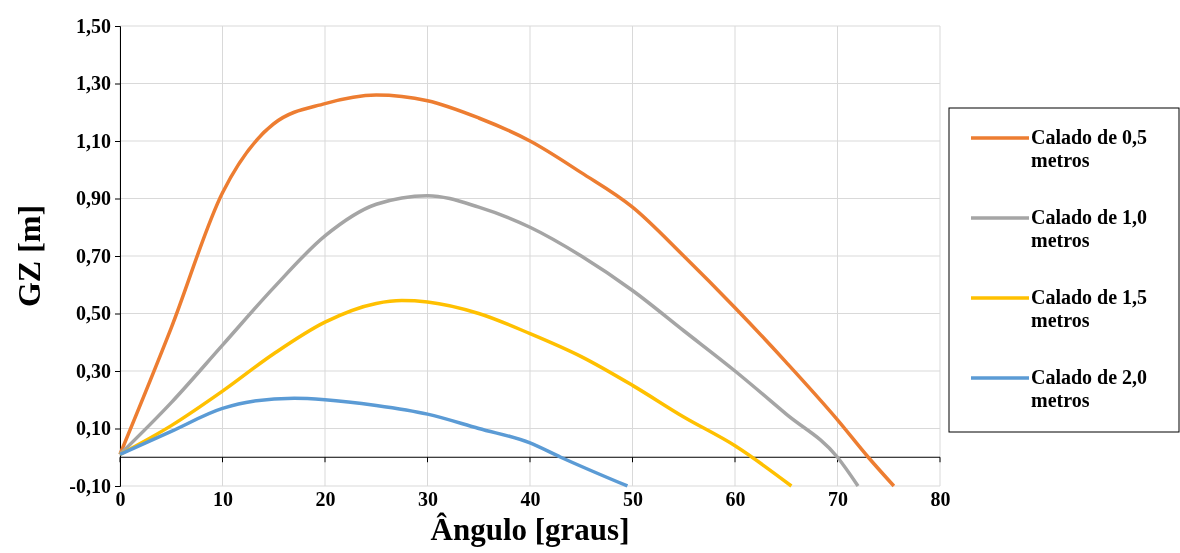  I want to click on y-axis-title: GZ [m], so click(29, 256).